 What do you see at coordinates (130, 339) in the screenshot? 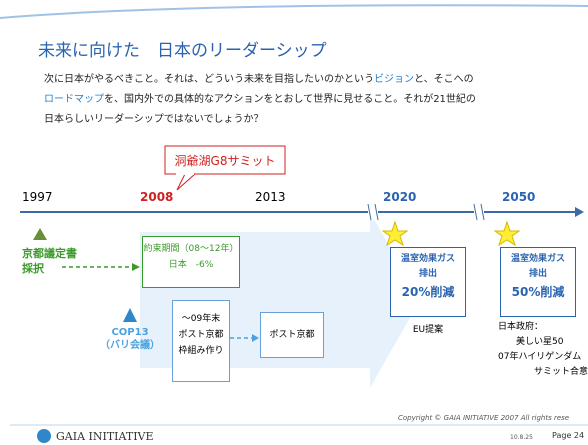
I see `cop13: COP13 （バリ会議）` at bounding box center [130, 339].